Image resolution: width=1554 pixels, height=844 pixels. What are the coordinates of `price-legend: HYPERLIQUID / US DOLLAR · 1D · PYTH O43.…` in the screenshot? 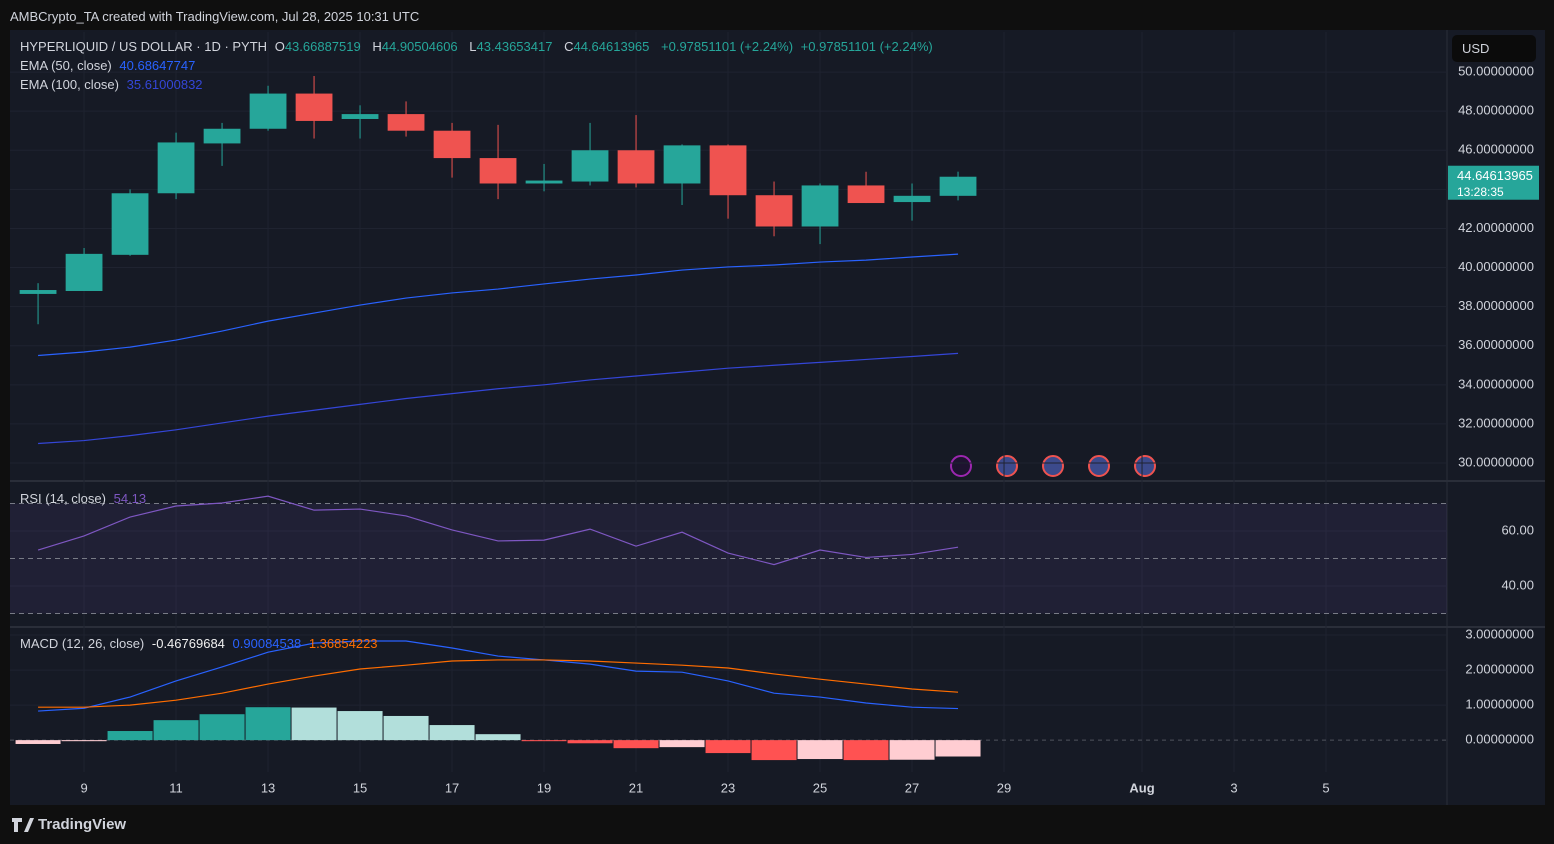 It's located at (478, 46).